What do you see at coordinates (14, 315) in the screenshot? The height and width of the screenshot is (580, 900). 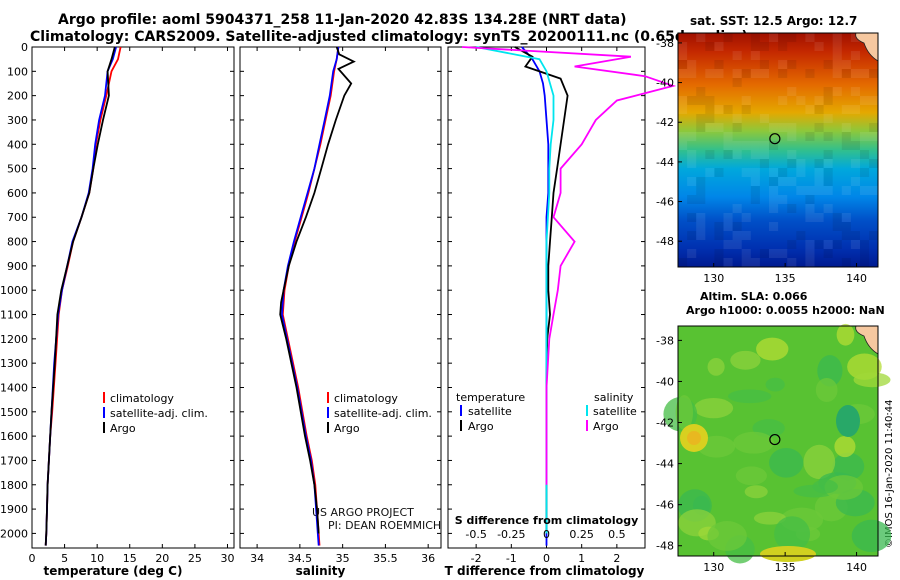 I see `y-tick-label: 1100` at bounding box center [14, 315].